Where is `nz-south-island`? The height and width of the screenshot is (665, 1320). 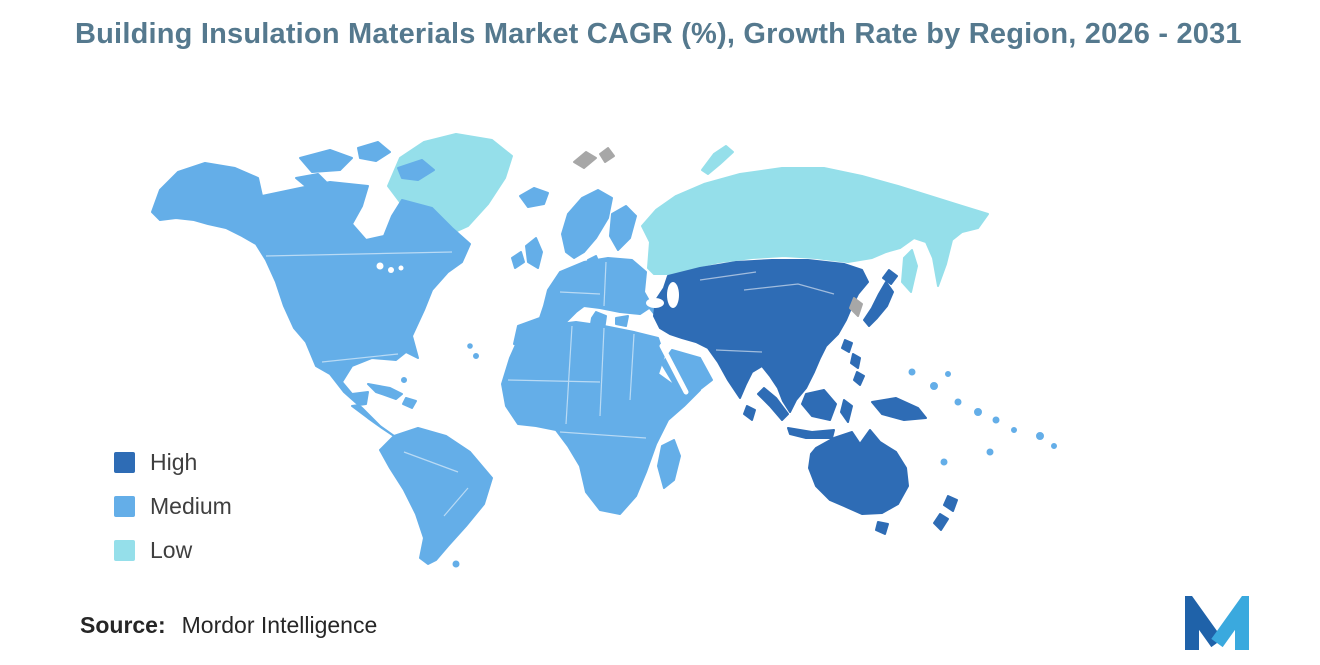 nz-south-island is located at coordinates (941, 522).